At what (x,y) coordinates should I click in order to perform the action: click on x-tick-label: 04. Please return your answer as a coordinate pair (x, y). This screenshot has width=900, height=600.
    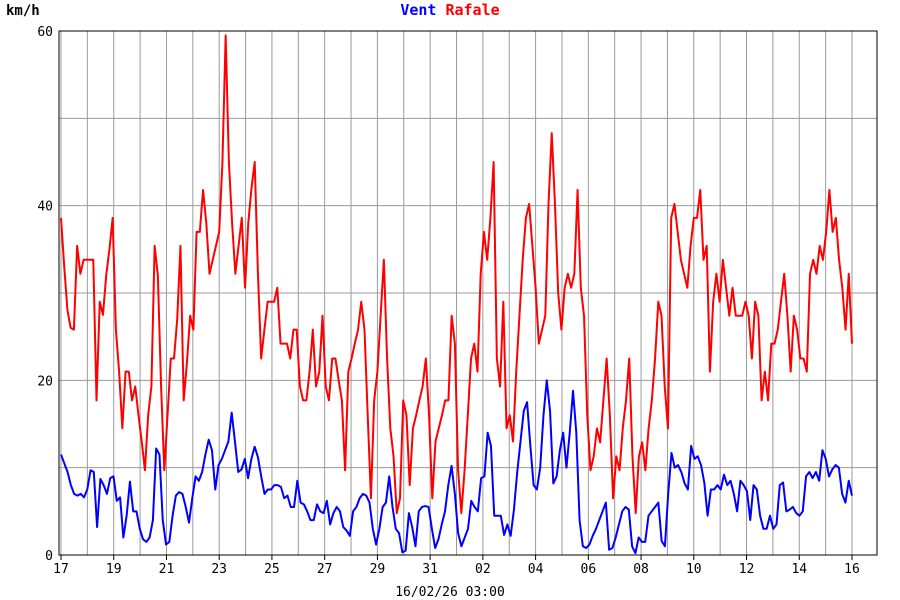
    Looking at the image, I should click on (536, 569).